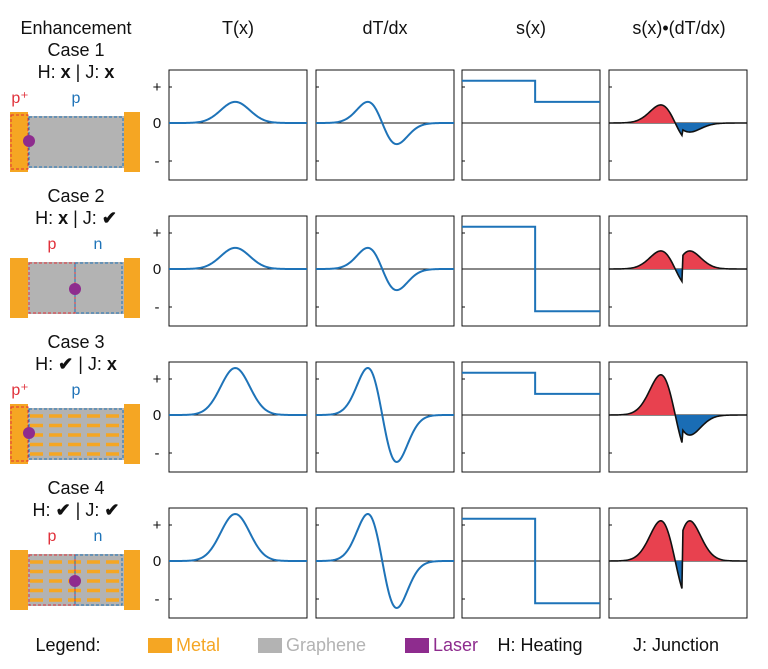 The image size is (768, 669). What do you see at coordinates (678, 28) in the screenshot?
I see `column-header: s(x)•(dT/dx)` at bounding box center [678, 28].